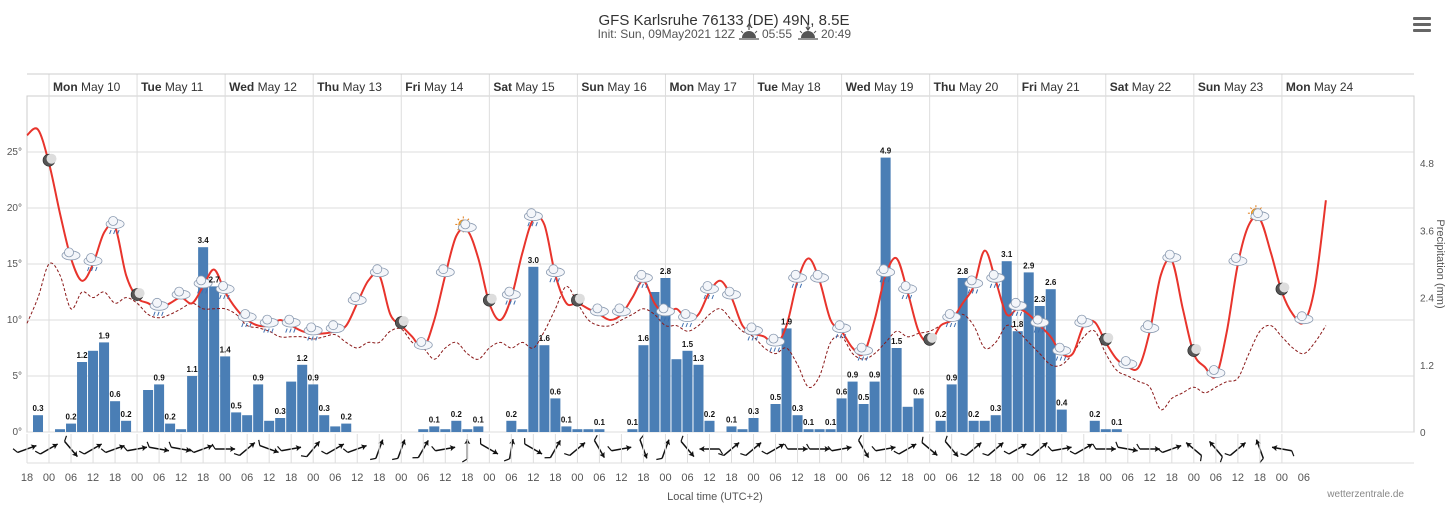  Describe the element at coordinates (952, 377) in the screenshot. I see `precipitation-bar-label: 0.9` at that location.